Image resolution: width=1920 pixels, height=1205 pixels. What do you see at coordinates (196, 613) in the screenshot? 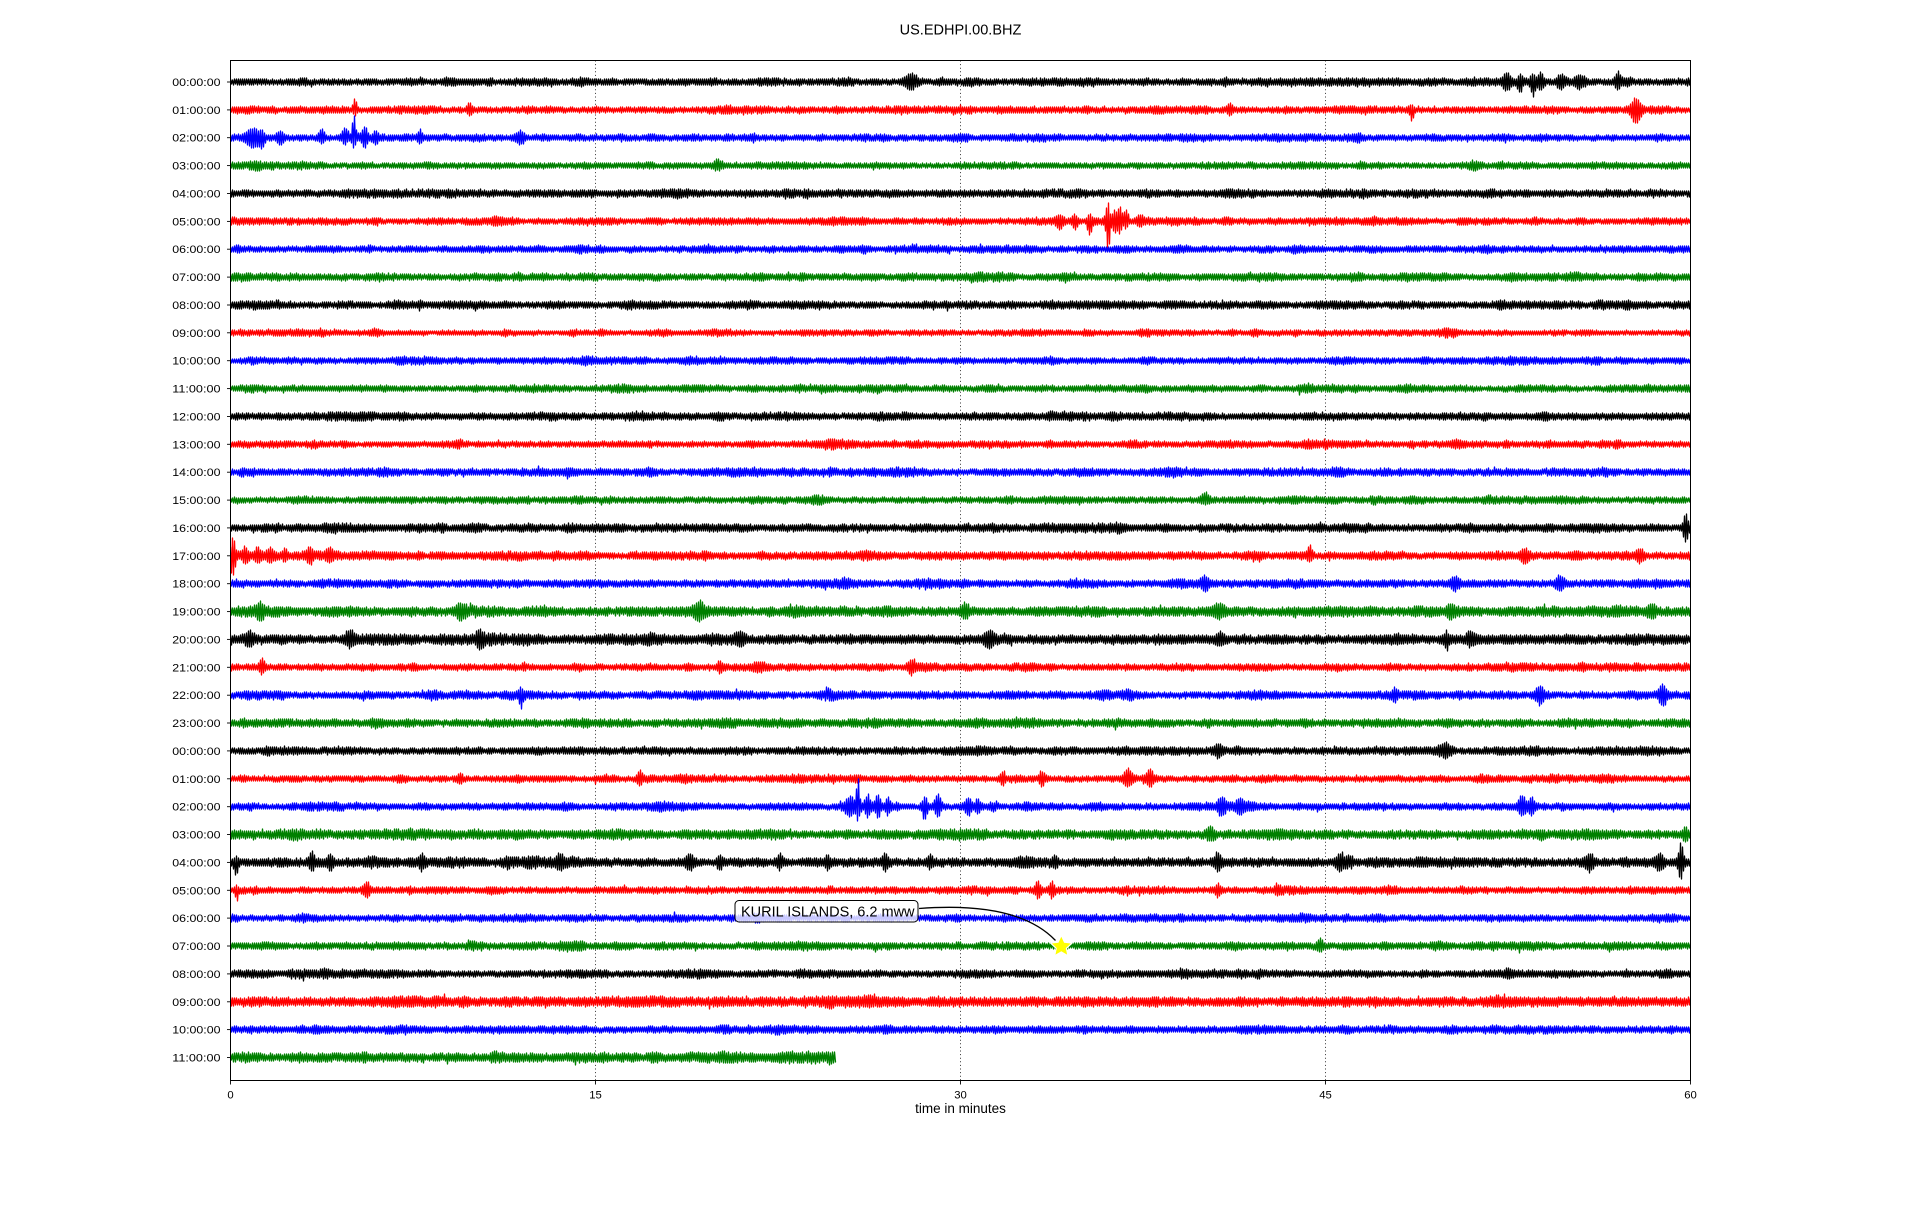
I see `svg-text: 19:00:00` at bounding box center [196, 613].